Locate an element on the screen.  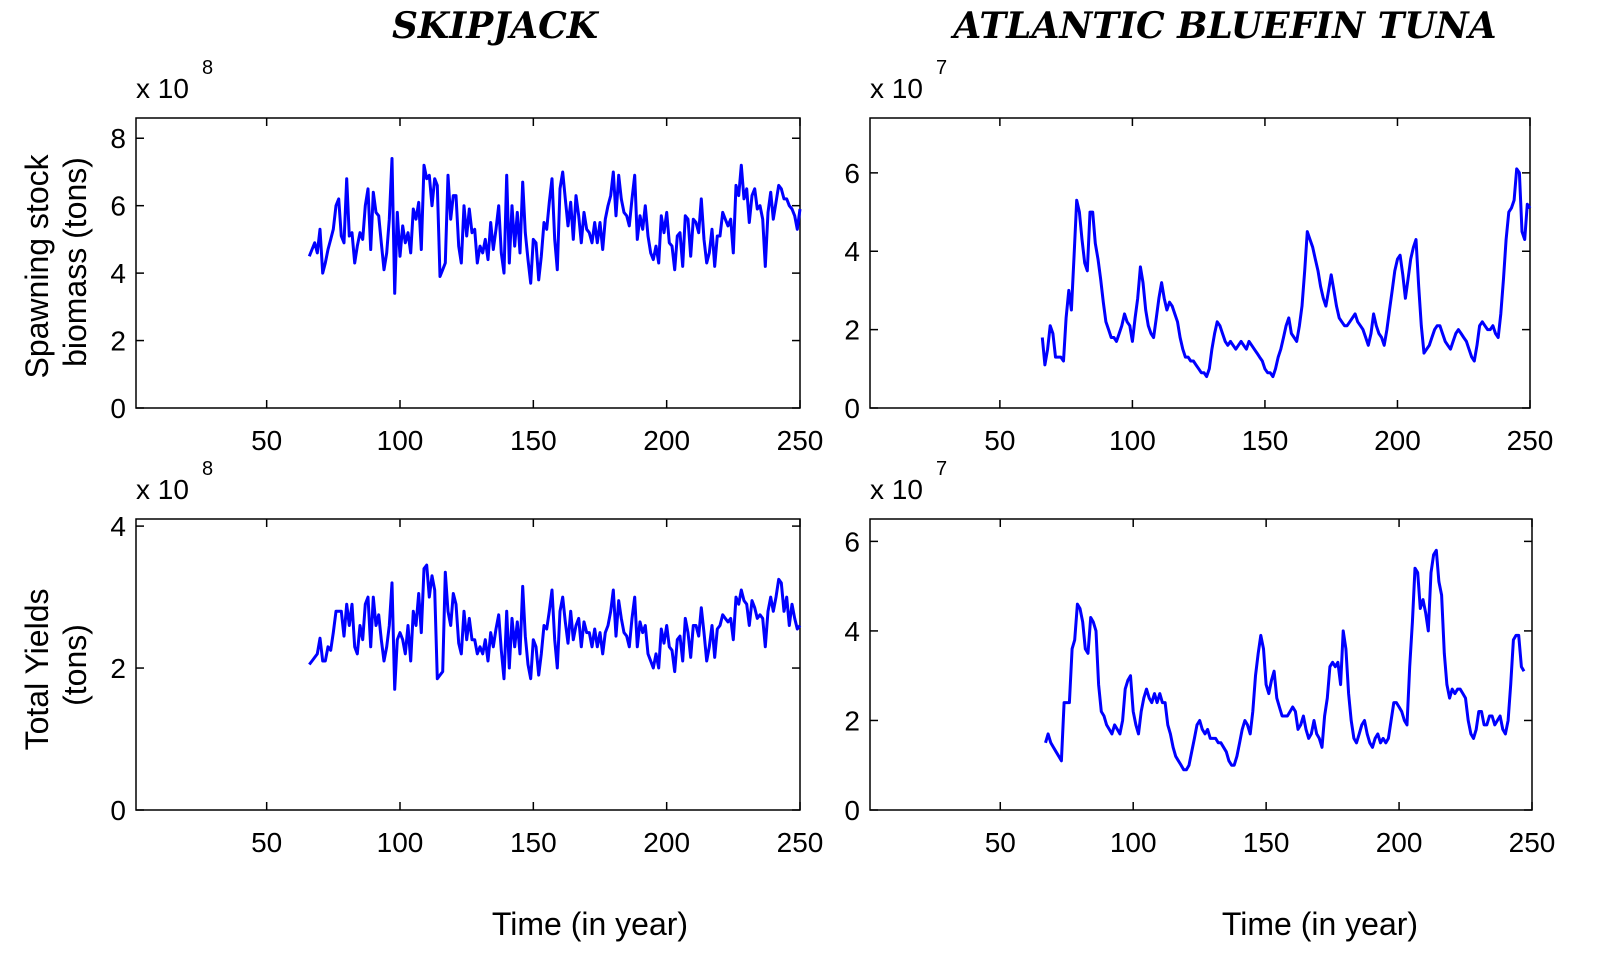
ylabel-yields-line-1: Total Yields is located at coordinates (37, 670).